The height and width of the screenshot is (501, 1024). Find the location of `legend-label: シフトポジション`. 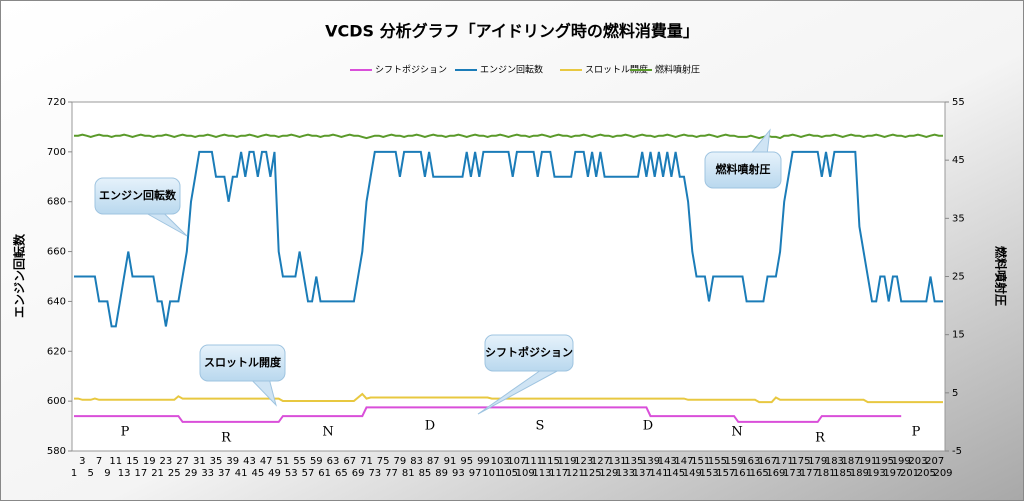

legend-label: シフトポジション is located at coordinates (411, 70).